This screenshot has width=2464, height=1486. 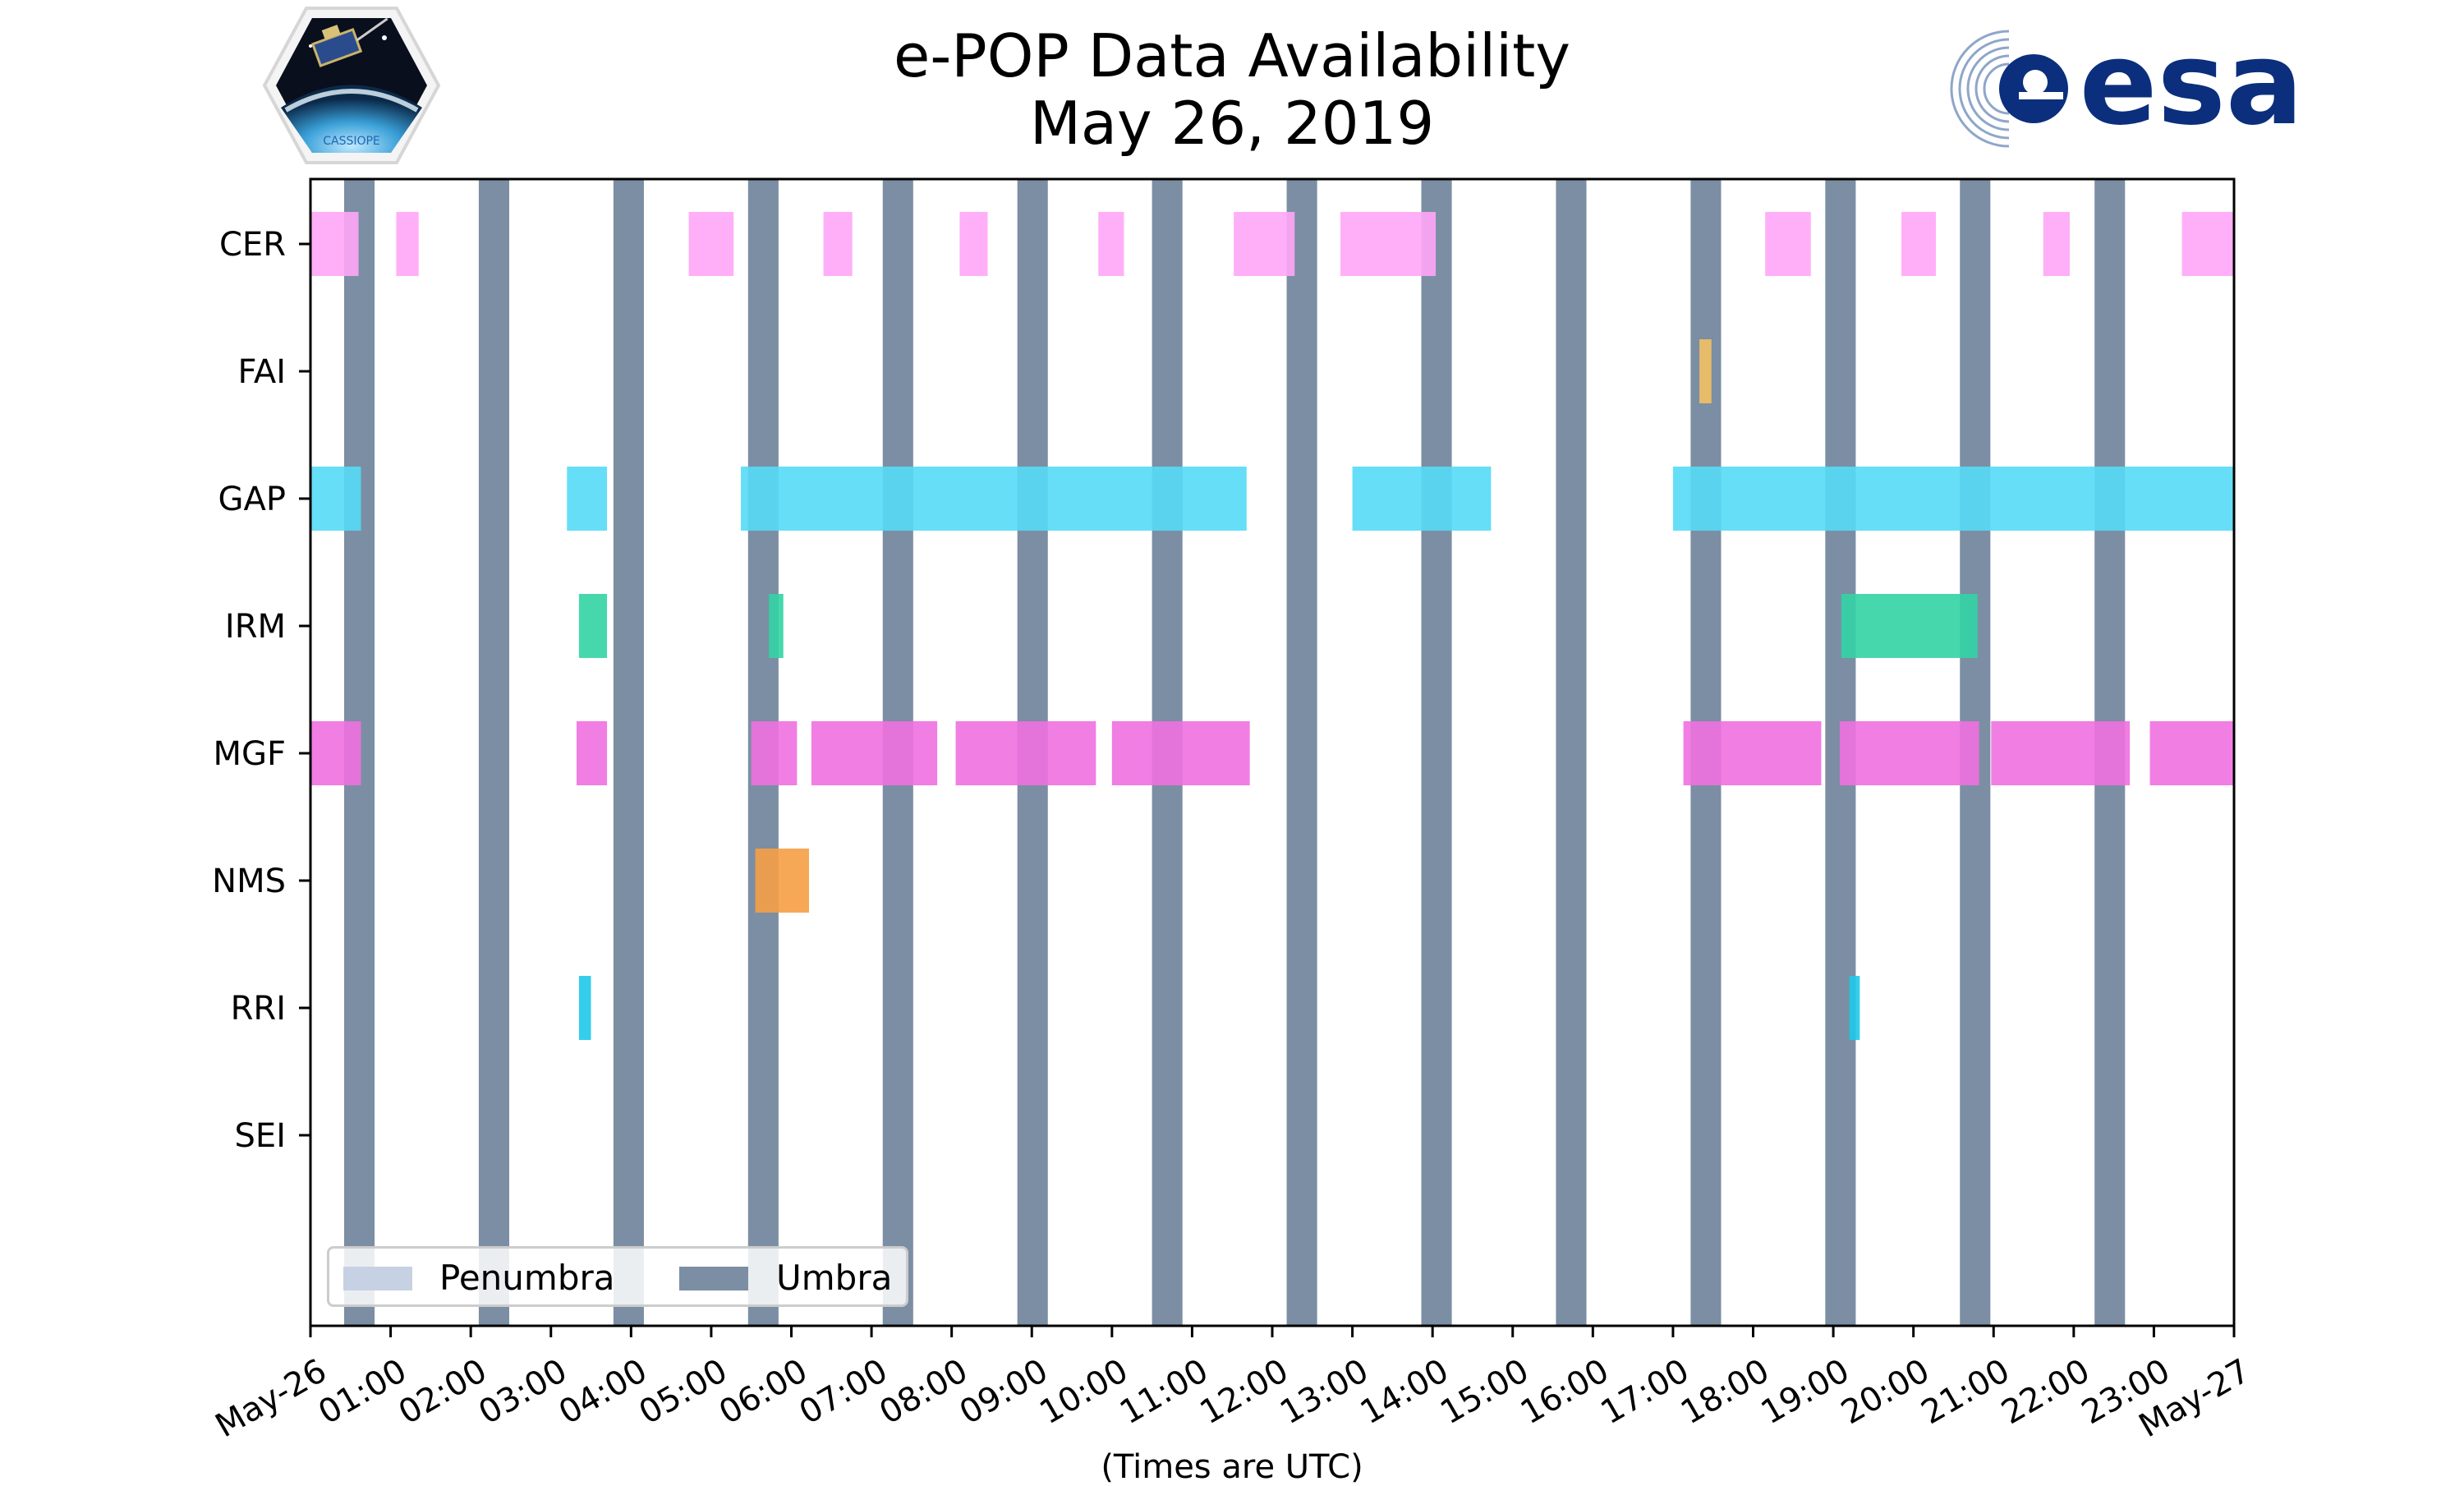 I want to click on legend-swatch-umbra, so click(x=713, y=1278).